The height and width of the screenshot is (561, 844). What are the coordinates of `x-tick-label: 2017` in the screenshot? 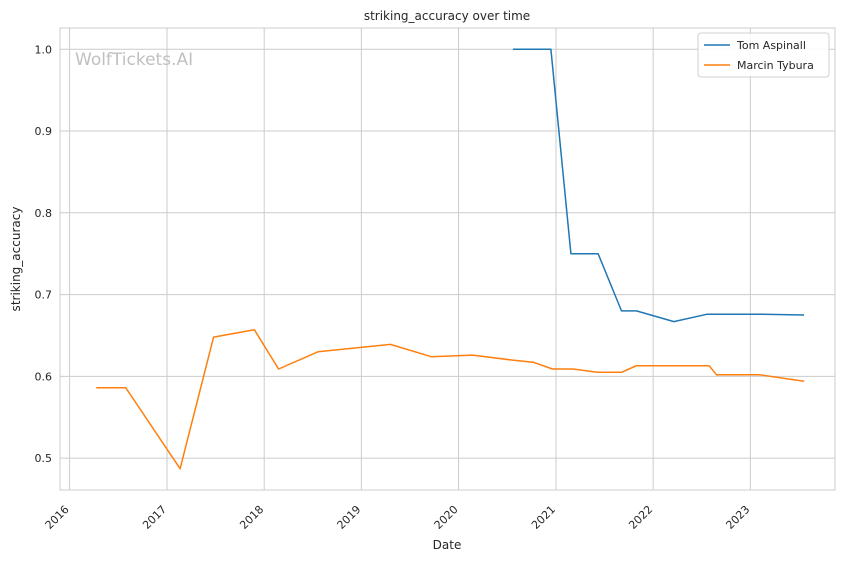 It's located at (154, 517).